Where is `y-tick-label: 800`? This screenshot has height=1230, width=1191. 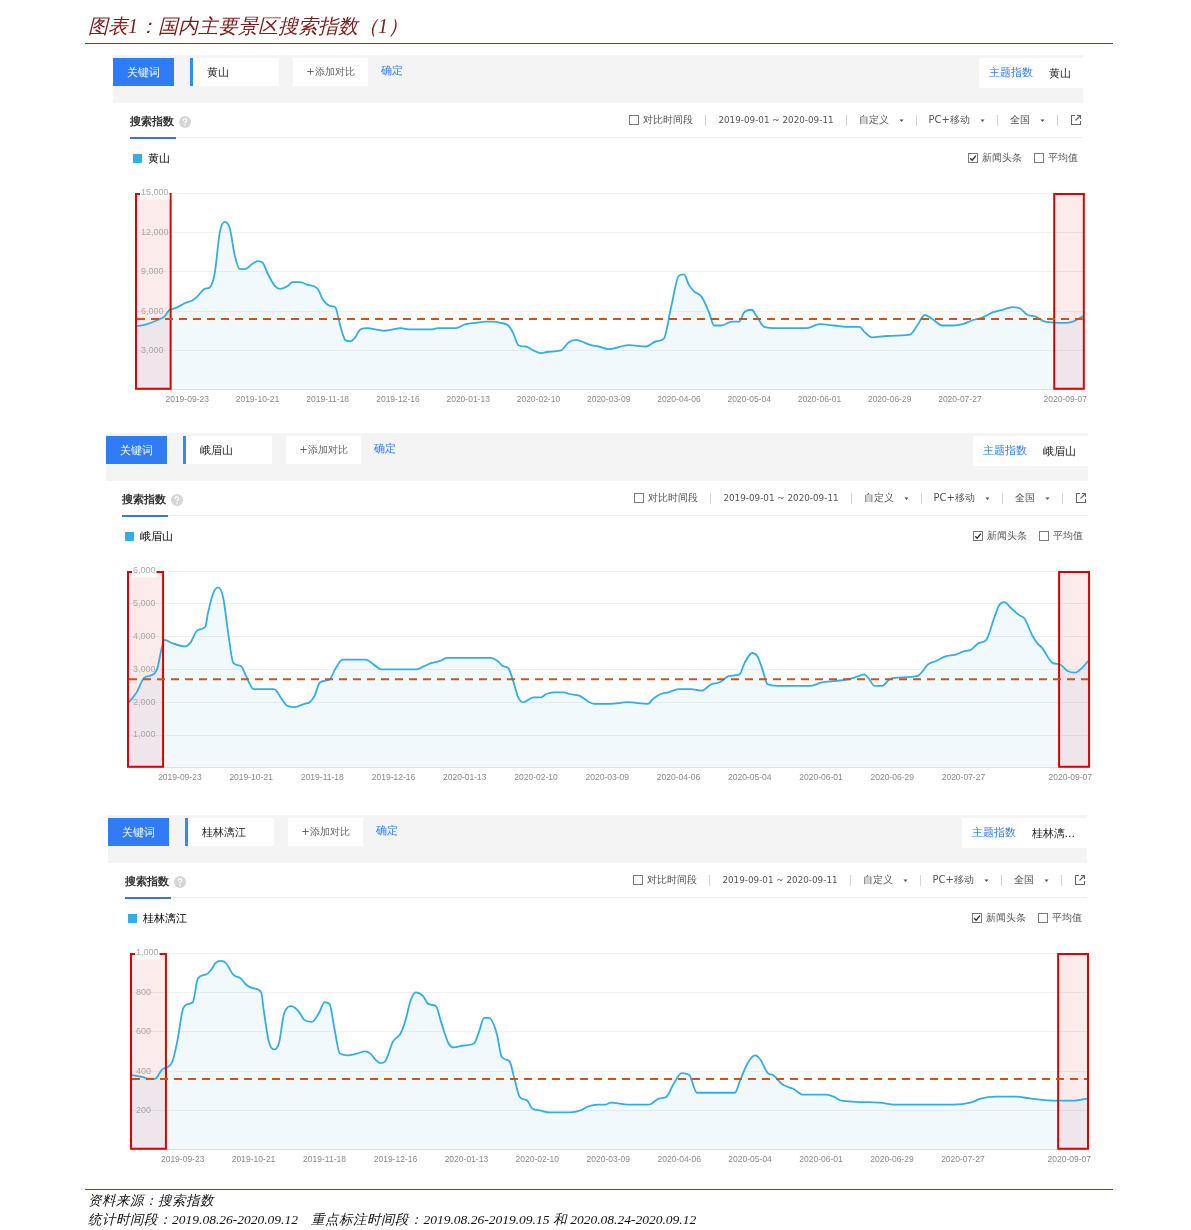
y-tick-label: 800 is located at coordinates (144, 991).